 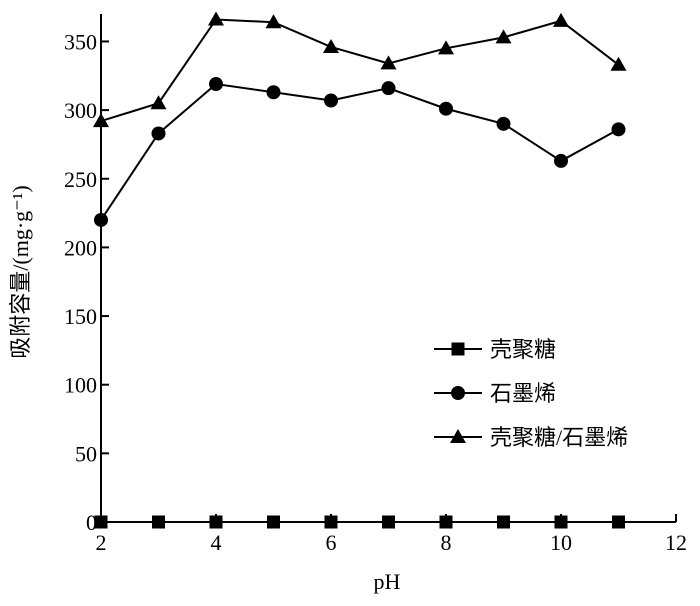 I want to click on x-tick-label: 8, so click(x=446, y=542).